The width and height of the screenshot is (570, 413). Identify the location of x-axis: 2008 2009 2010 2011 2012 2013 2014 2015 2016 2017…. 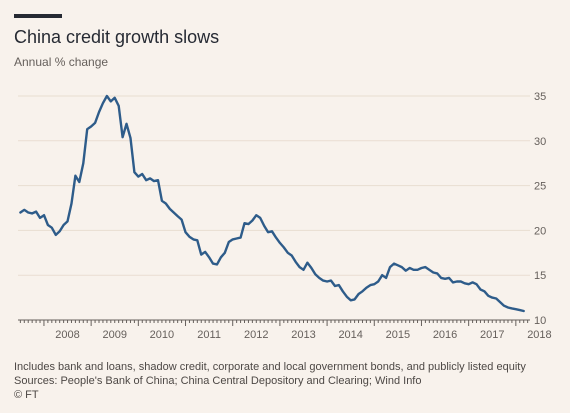
(285, 330).